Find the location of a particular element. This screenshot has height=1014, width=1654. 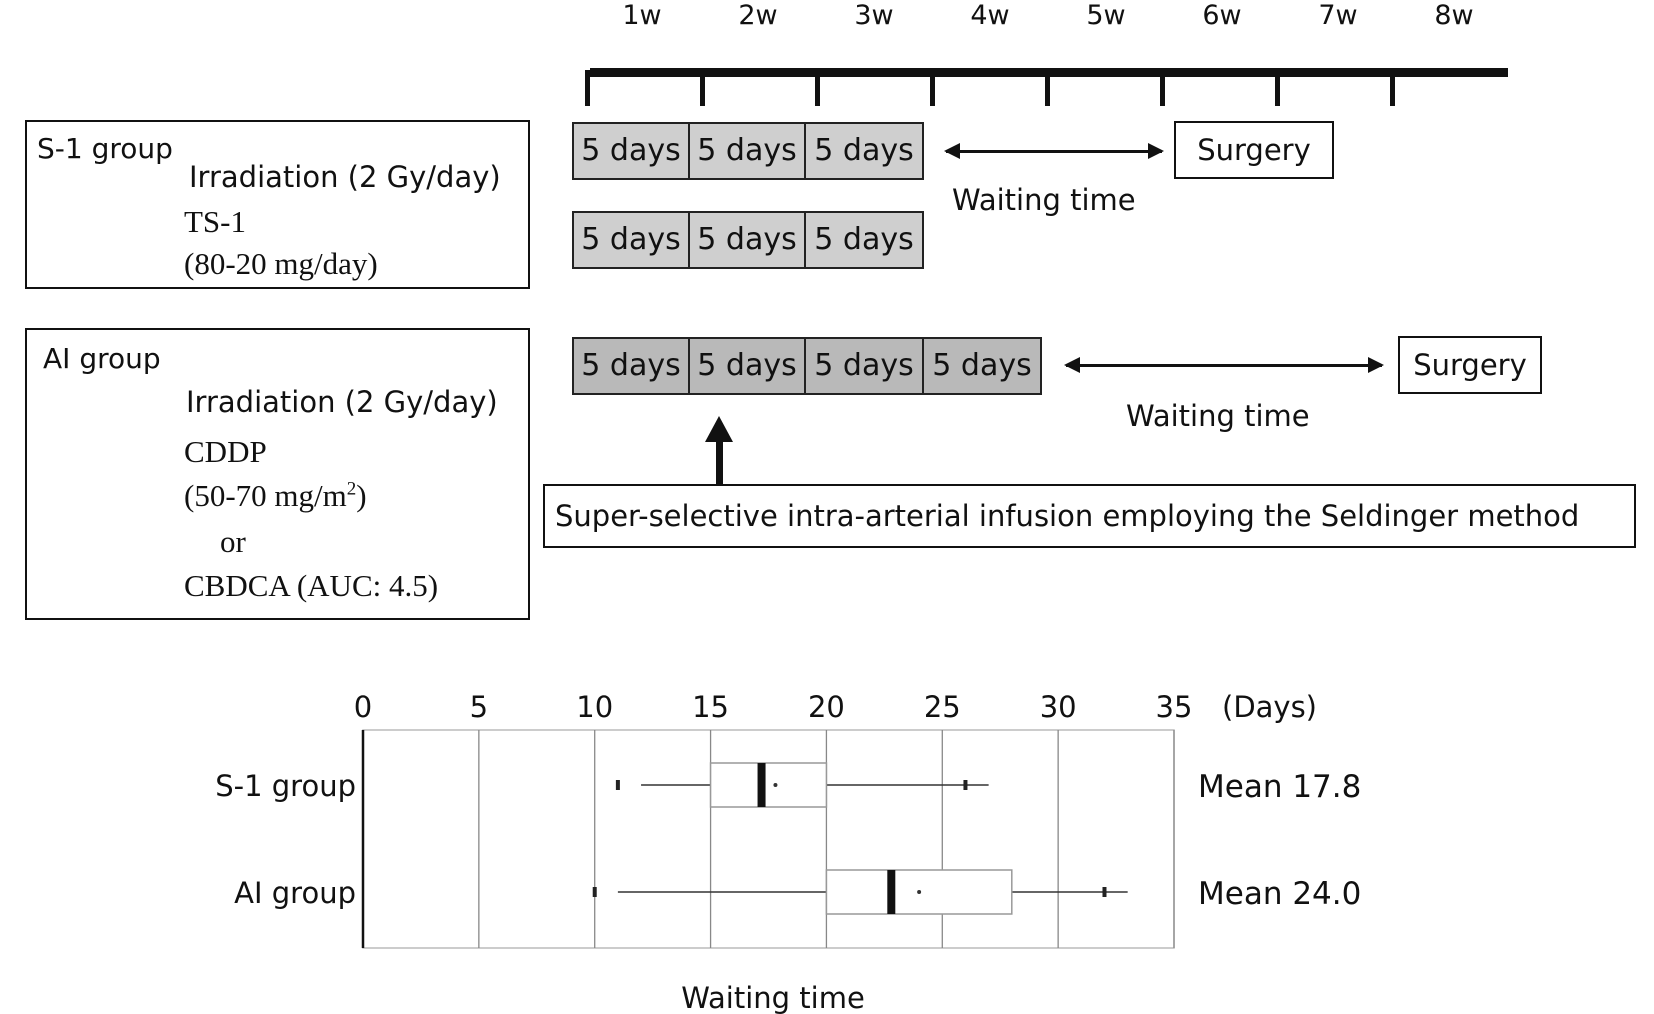

s1-group-title: S-1 group is located at coordinates (105, 148).